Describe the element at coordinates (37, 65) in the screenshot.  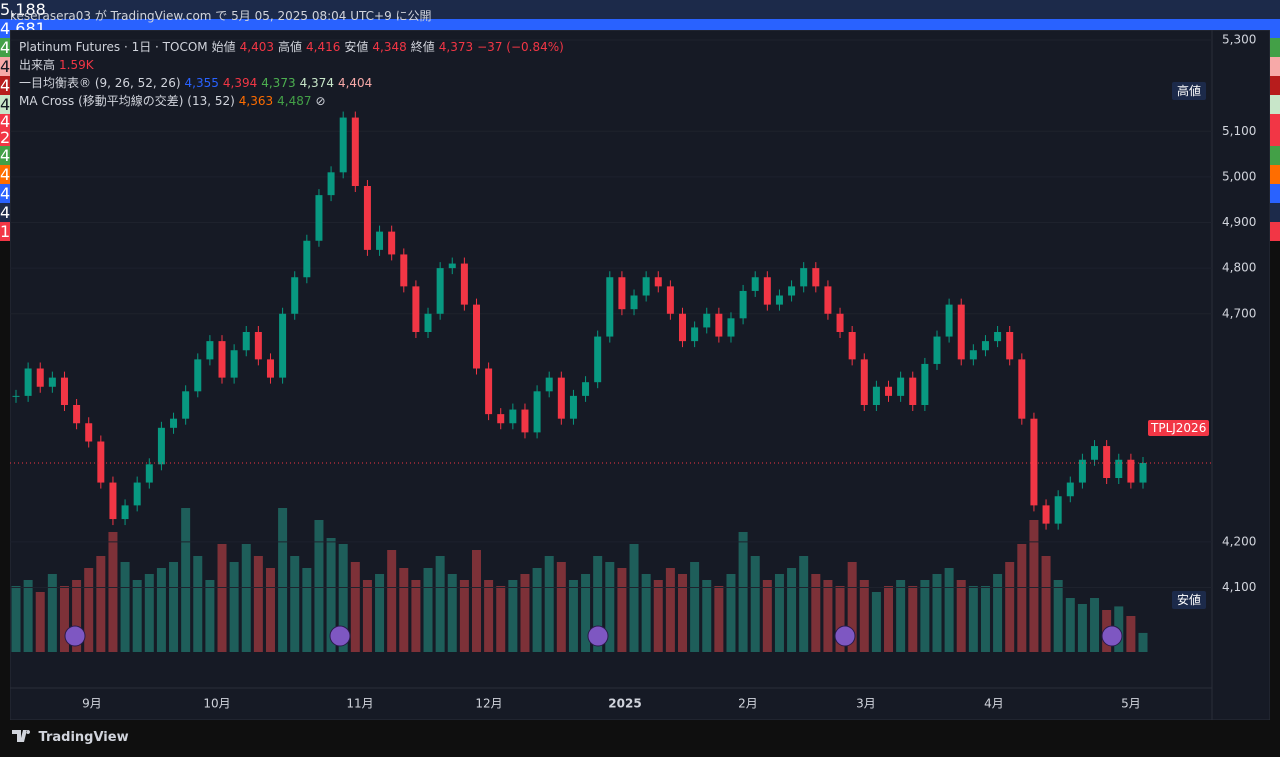
I see `label: 出来高` at that location.